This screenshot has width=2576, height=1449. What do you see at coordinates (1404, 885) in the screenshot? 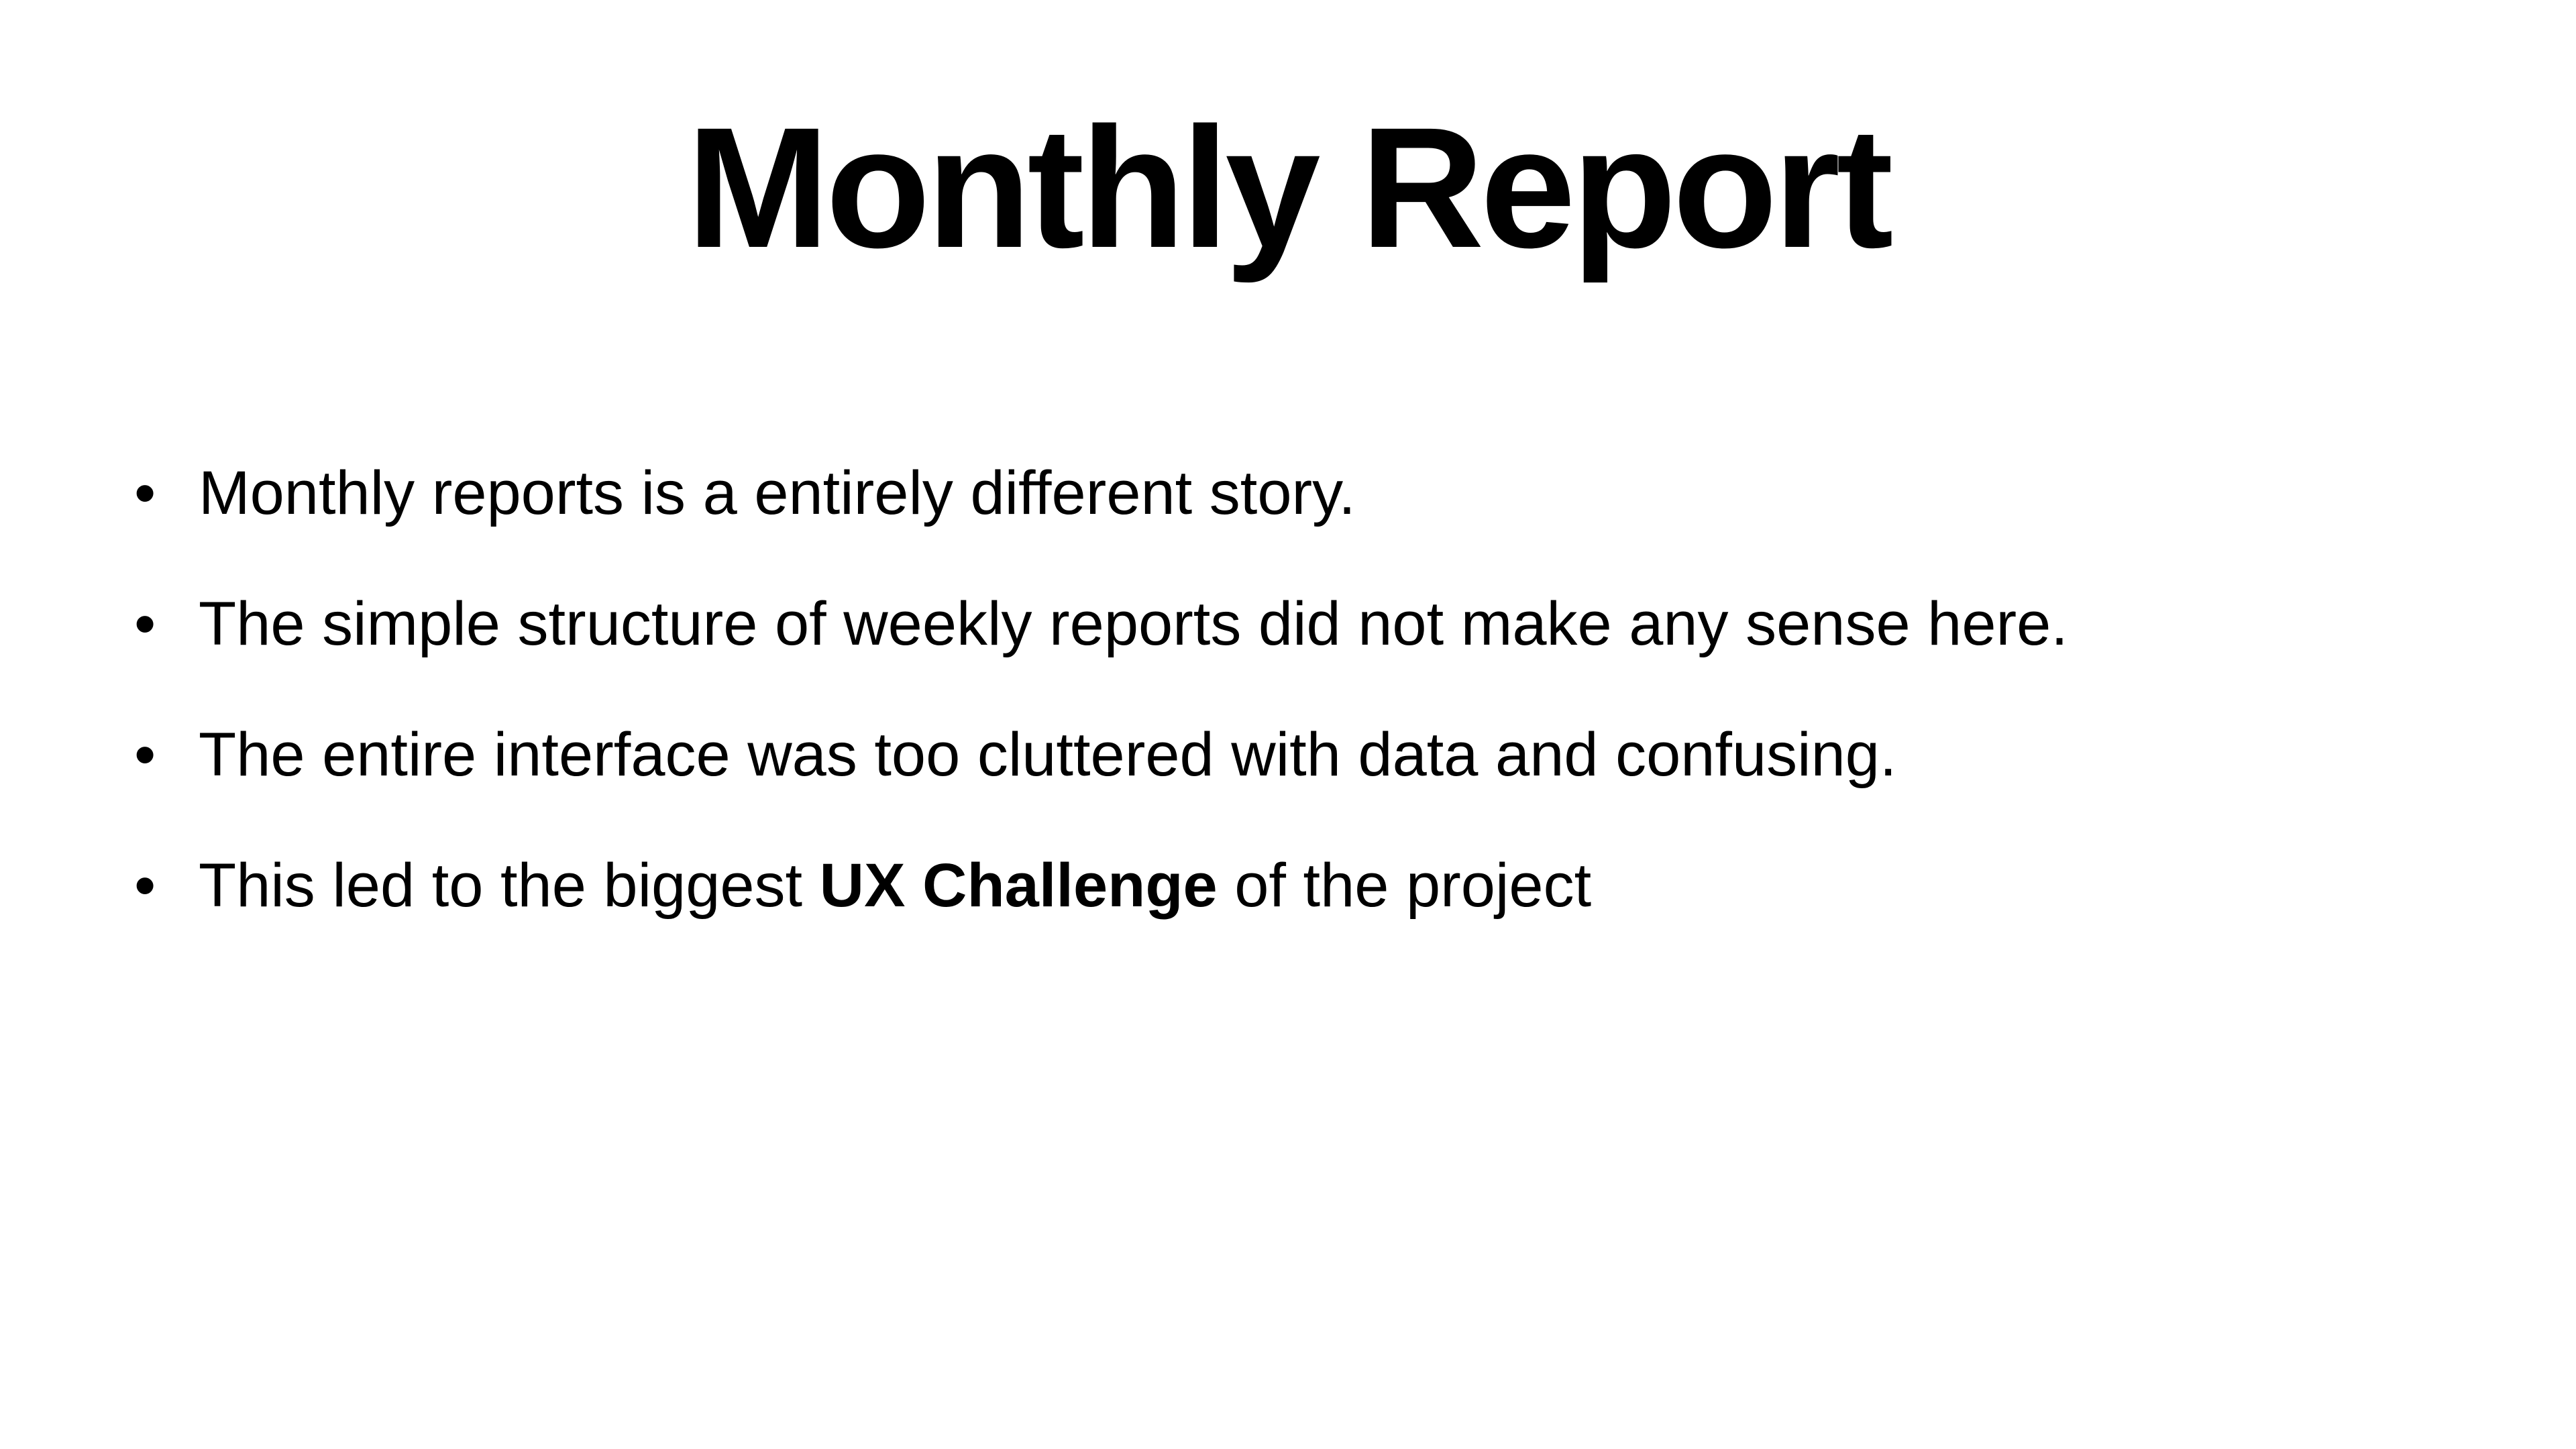
I see `bullet-text-after: of the project` at bounding box center [1404, 885].